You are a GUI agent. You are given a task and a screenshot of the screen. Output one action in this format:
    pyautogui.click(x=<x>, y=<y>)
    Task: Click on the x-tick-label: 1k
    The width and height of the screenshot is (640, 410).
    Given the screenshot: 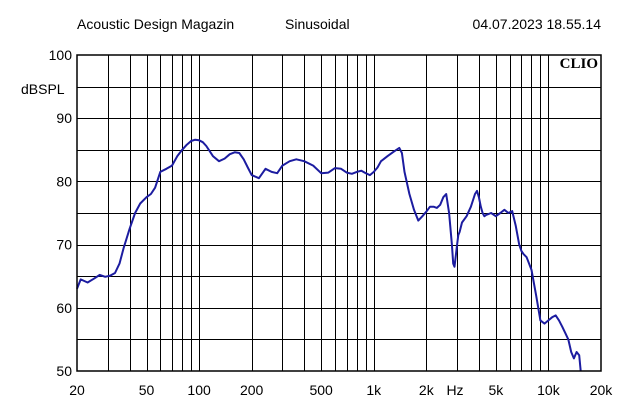 What is the action you would take?
    pyautogui.click(x=374, y=390)
    